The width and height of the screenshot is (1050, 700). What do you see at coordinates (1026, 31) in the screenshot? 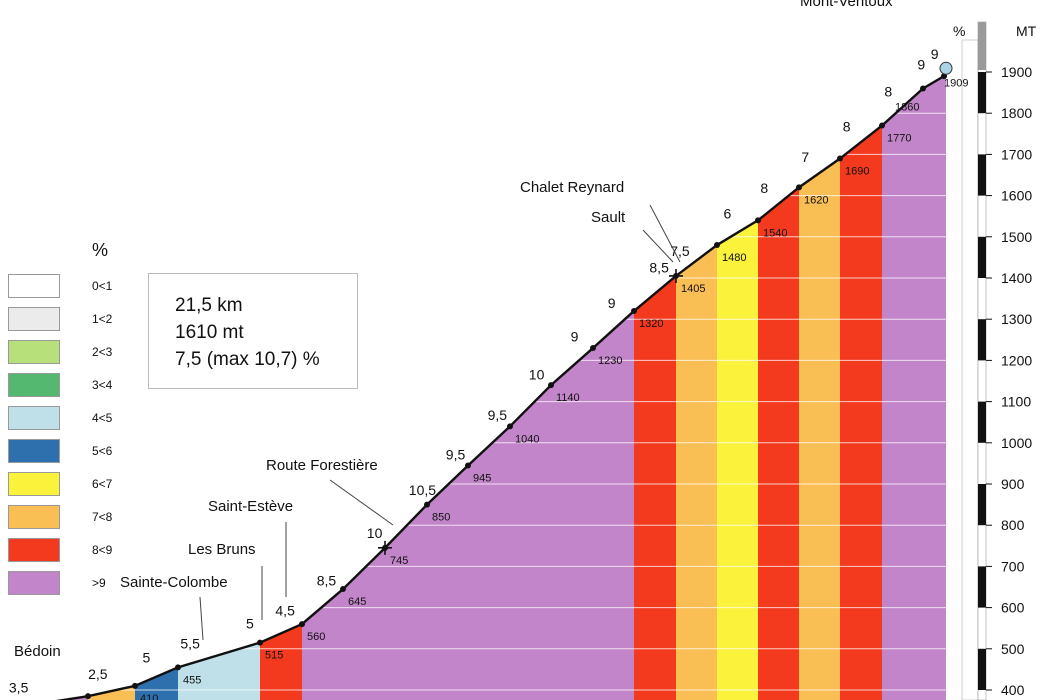
I see `axis-unit-label: MT` at bounding box center [1026, 31].